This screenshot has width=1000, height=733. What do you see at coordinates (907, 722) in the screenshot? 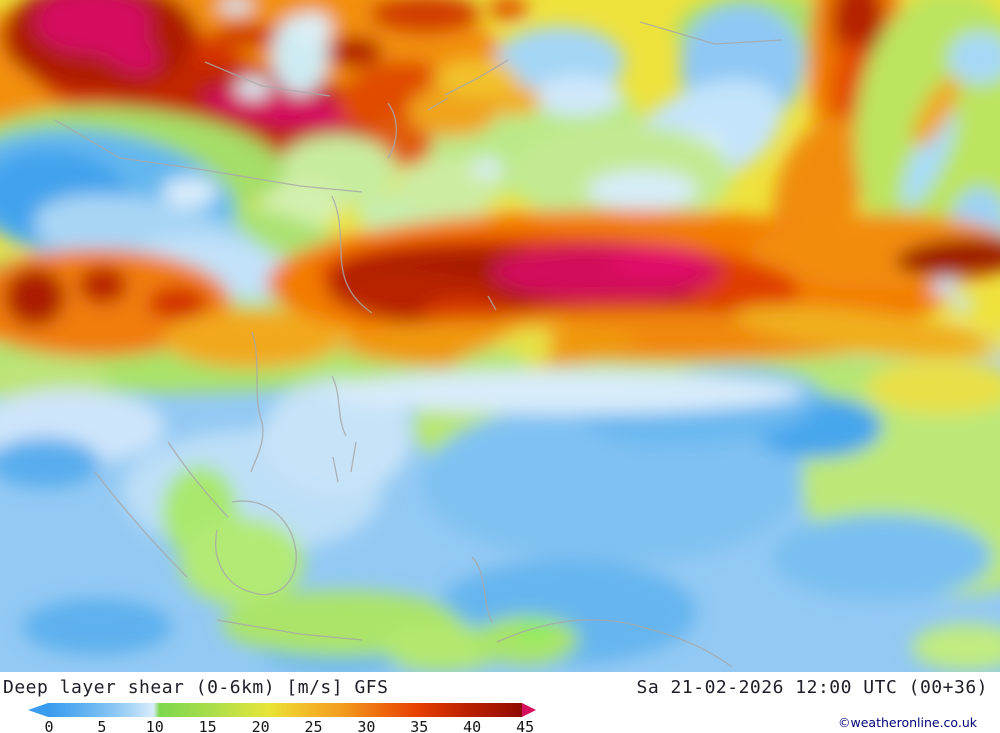
I see `copyright-label: ©weatheronline.co.uk` at bounding box center [907, 722].